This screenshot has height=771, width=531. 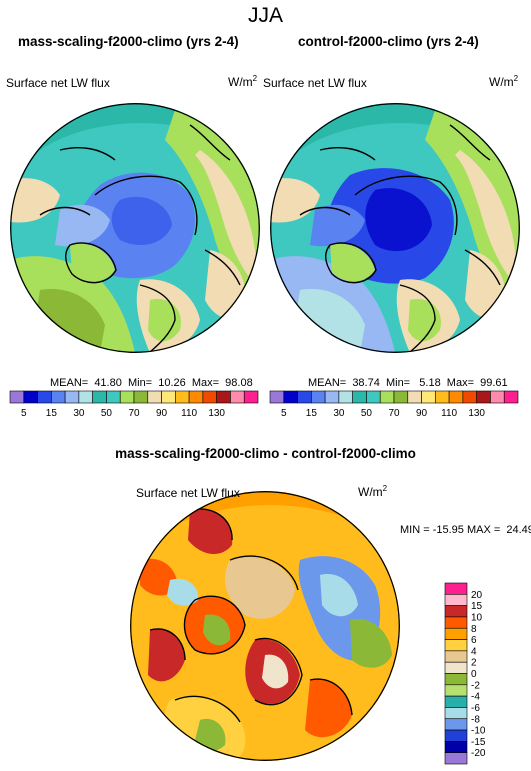 What do you see at coordinates (474, 640) in the screenshot?
I see `colorbar-tick-label: 6` at bounding box center [474, 640].